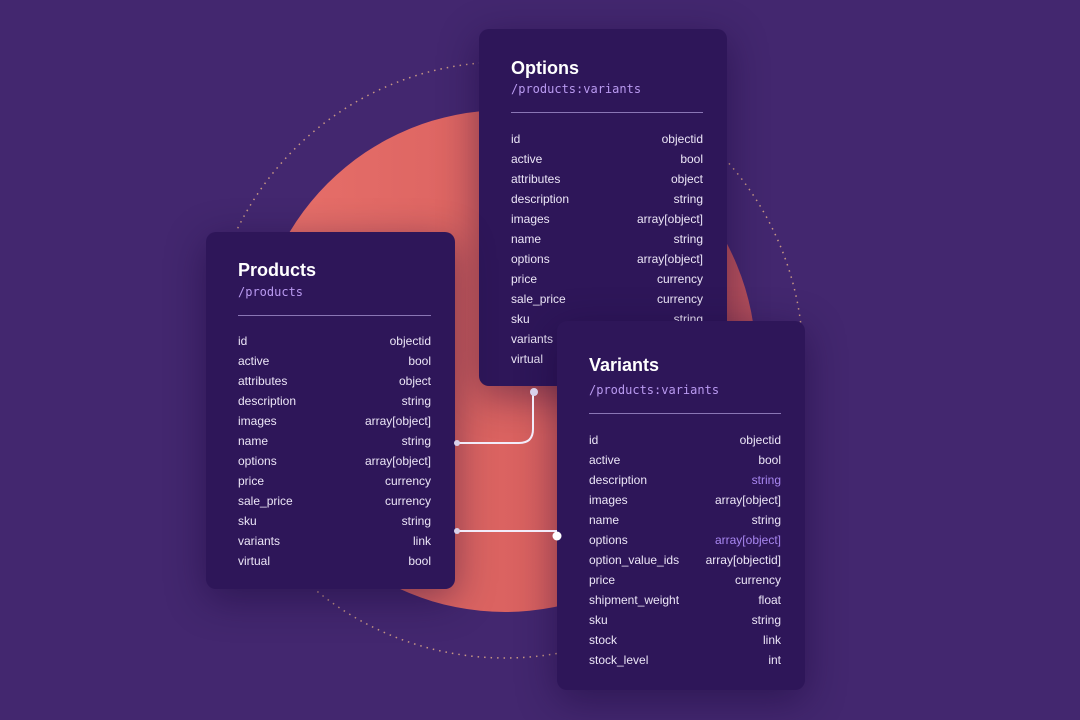  I want to click on field-row: stock link, so click(685, 640).